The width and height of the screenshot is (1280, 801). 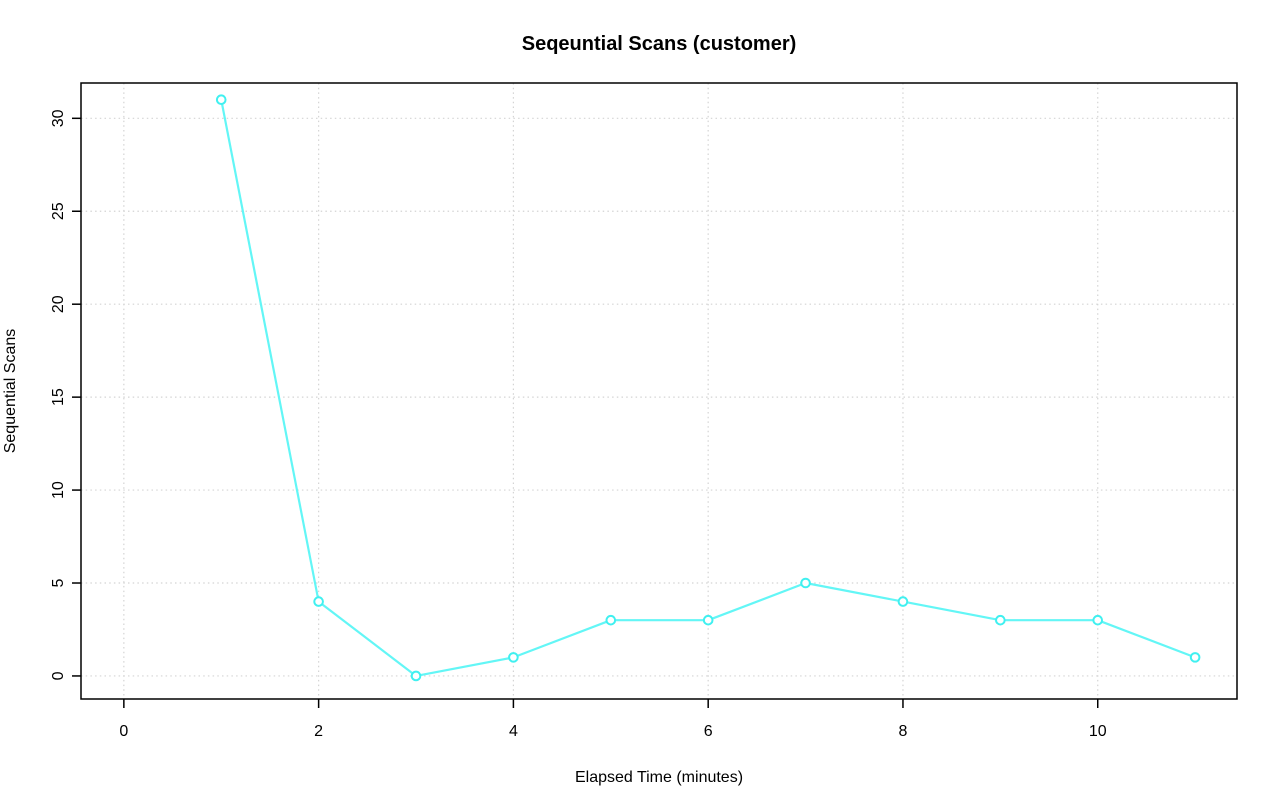 I want to click on y-tick-label: 15, so click(x=58, y=397).